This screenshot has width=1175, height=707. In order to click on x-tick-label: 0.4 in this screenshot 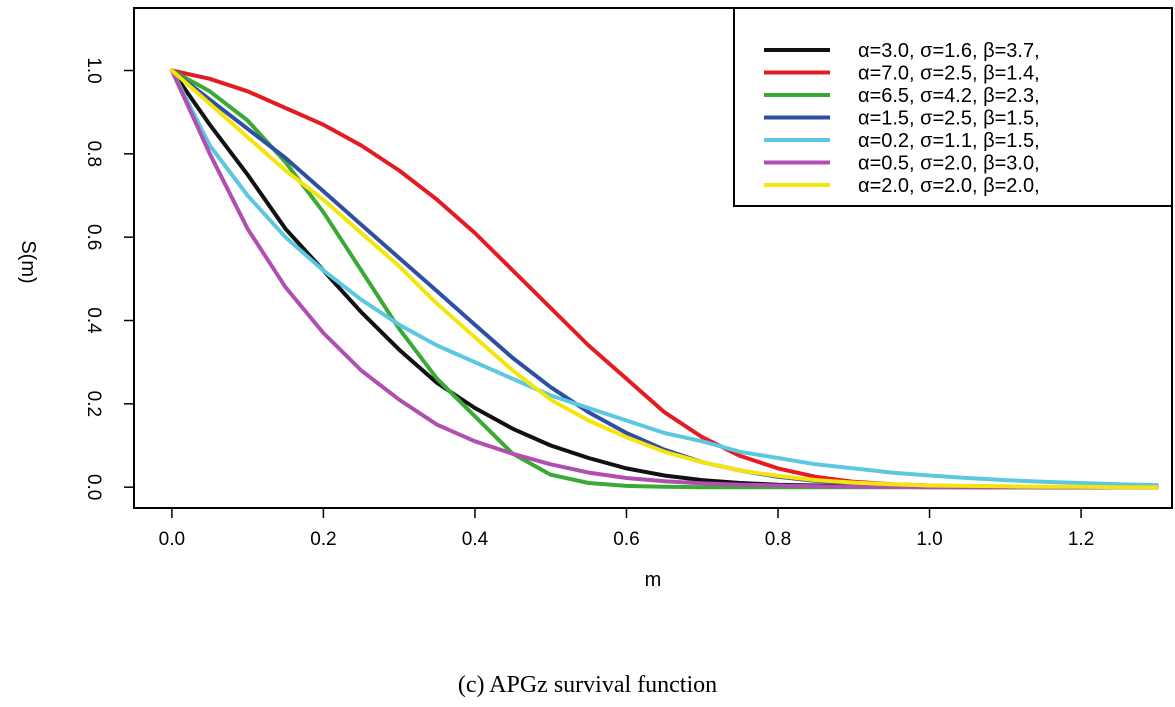, I will do `click(475, 539)`.